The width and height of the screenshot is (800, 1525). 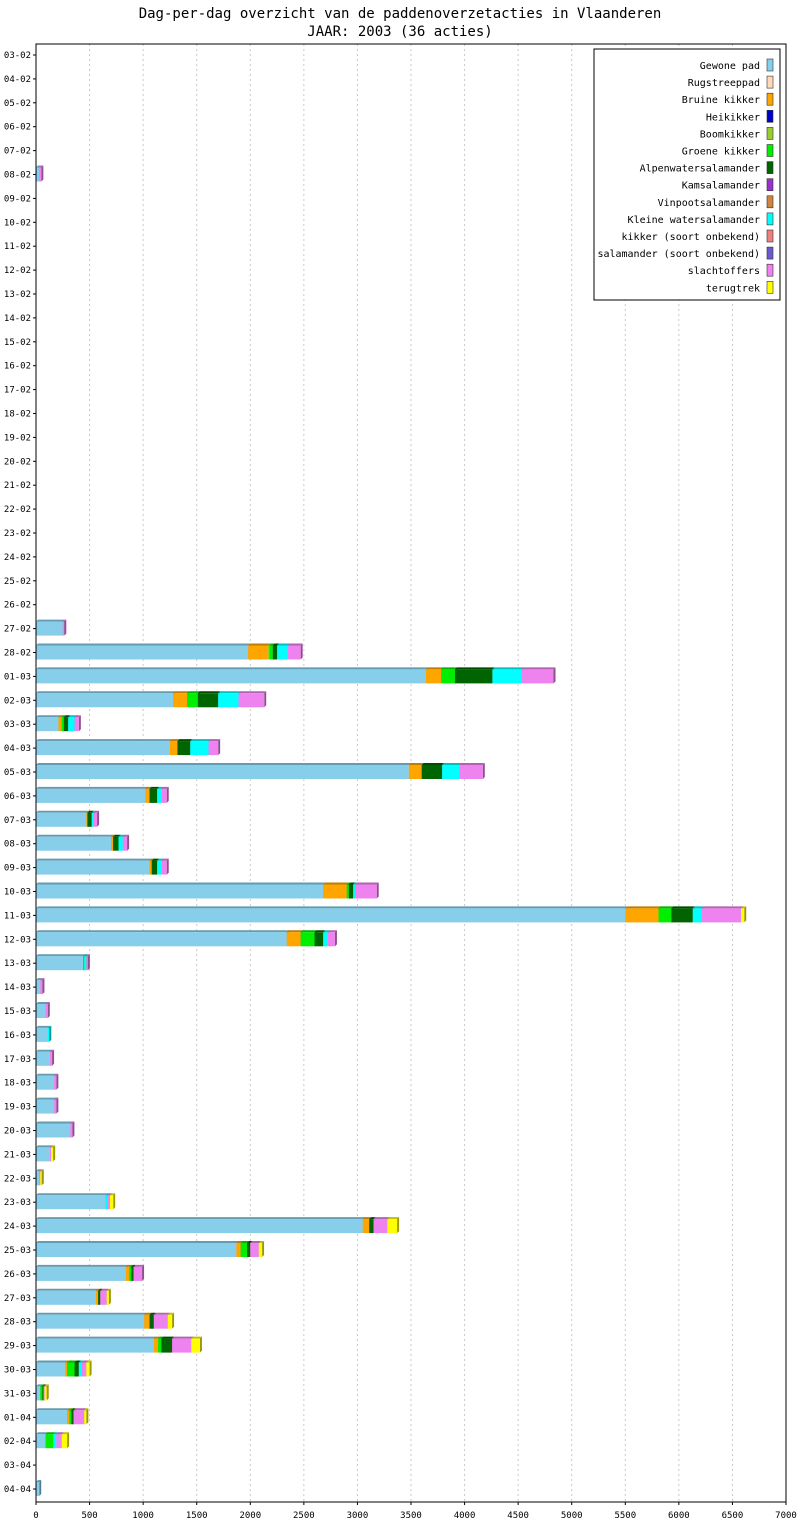 I want to click on x-tick-label: 5000, so click(x=572, y=1516).